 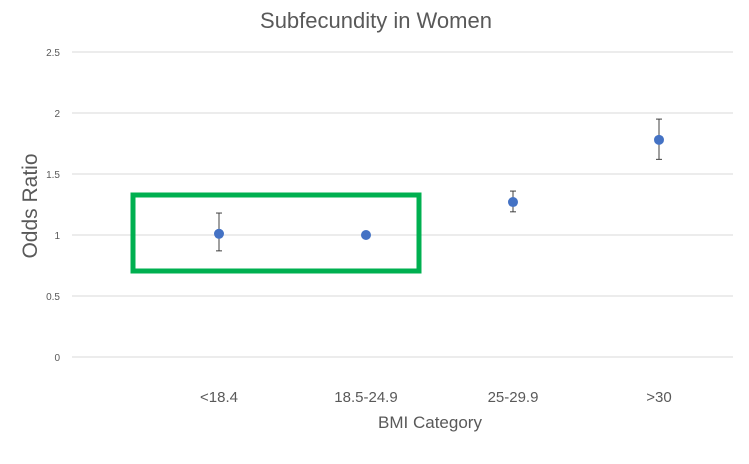 What do you see at coordinates (219, 397) in the screenshot?
I see `x-tick-label: <18.4` at bounding box center [219, 397].